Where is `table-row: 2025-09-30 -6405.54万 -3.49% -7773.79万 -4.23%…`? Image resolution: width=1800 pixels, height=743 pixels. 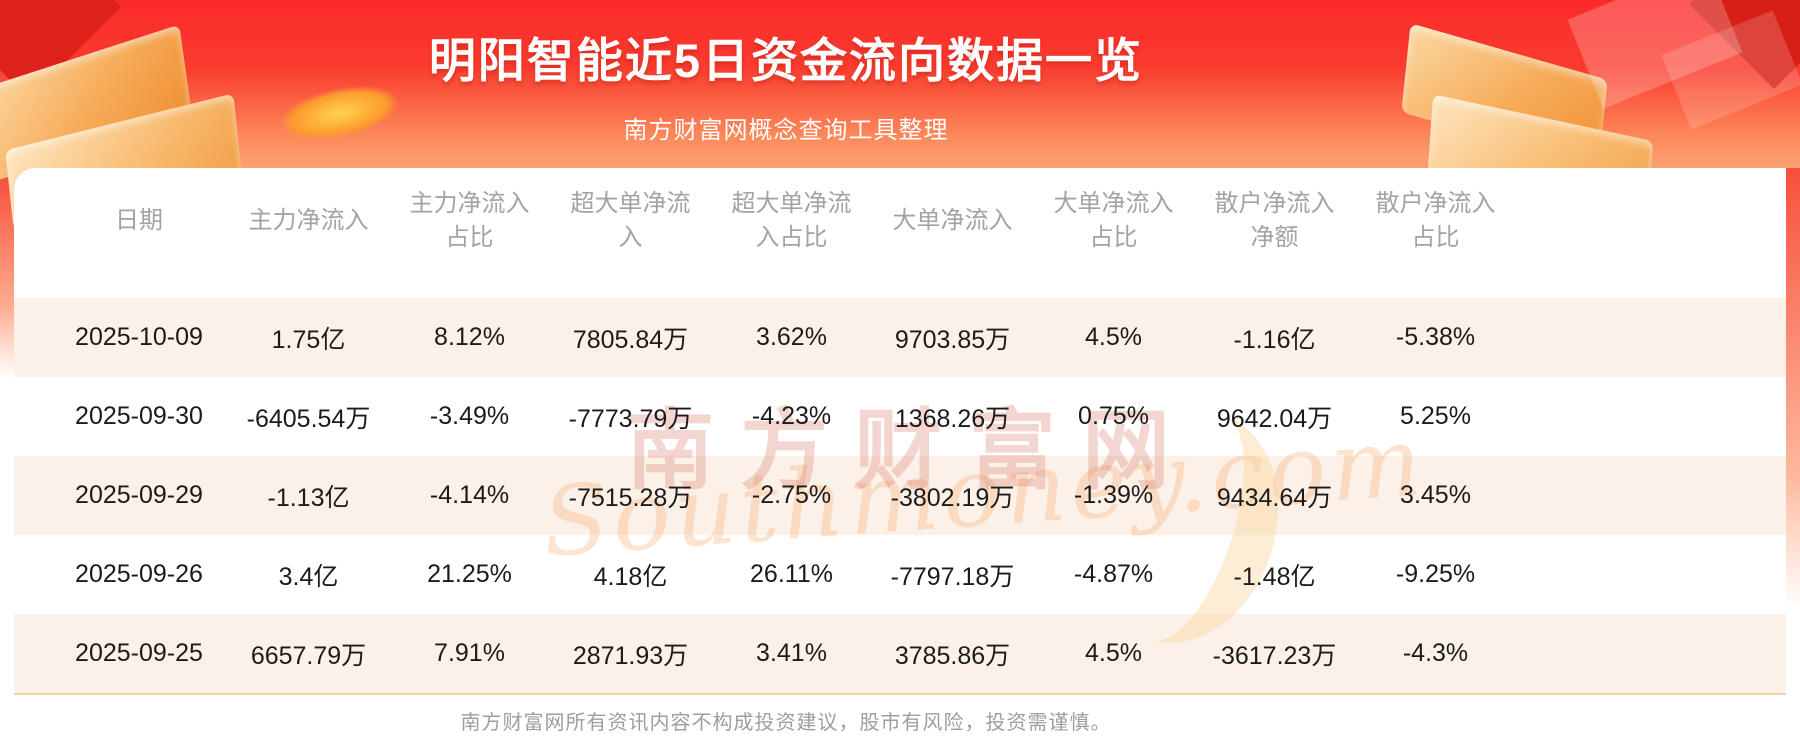 table-row: 2025-09-30 -6405.54万 -3.49% -7773.79万 -4.23%… is located at coordinates (783, 416).